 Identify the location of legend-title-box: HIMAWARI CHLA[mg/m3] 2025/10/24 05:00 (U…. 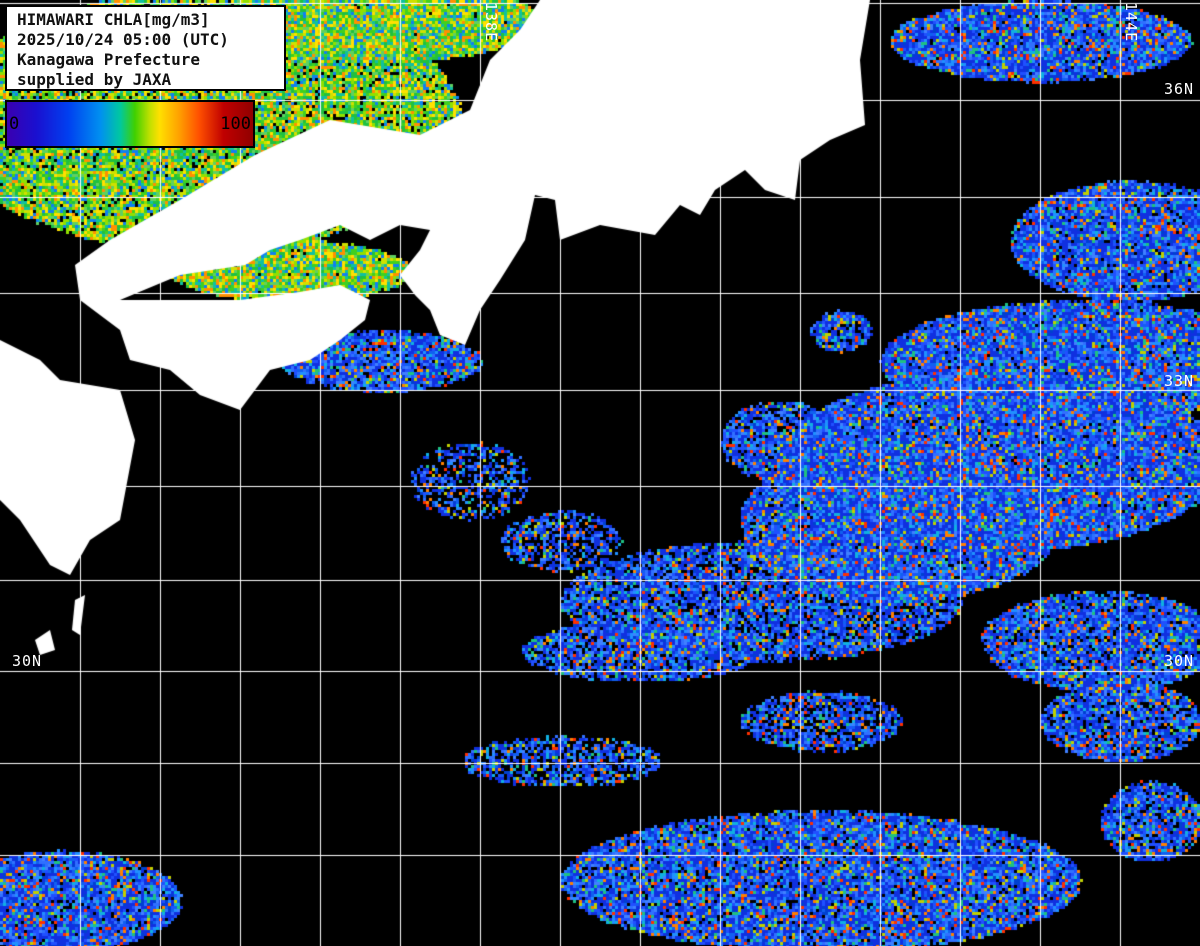
(145, 48).